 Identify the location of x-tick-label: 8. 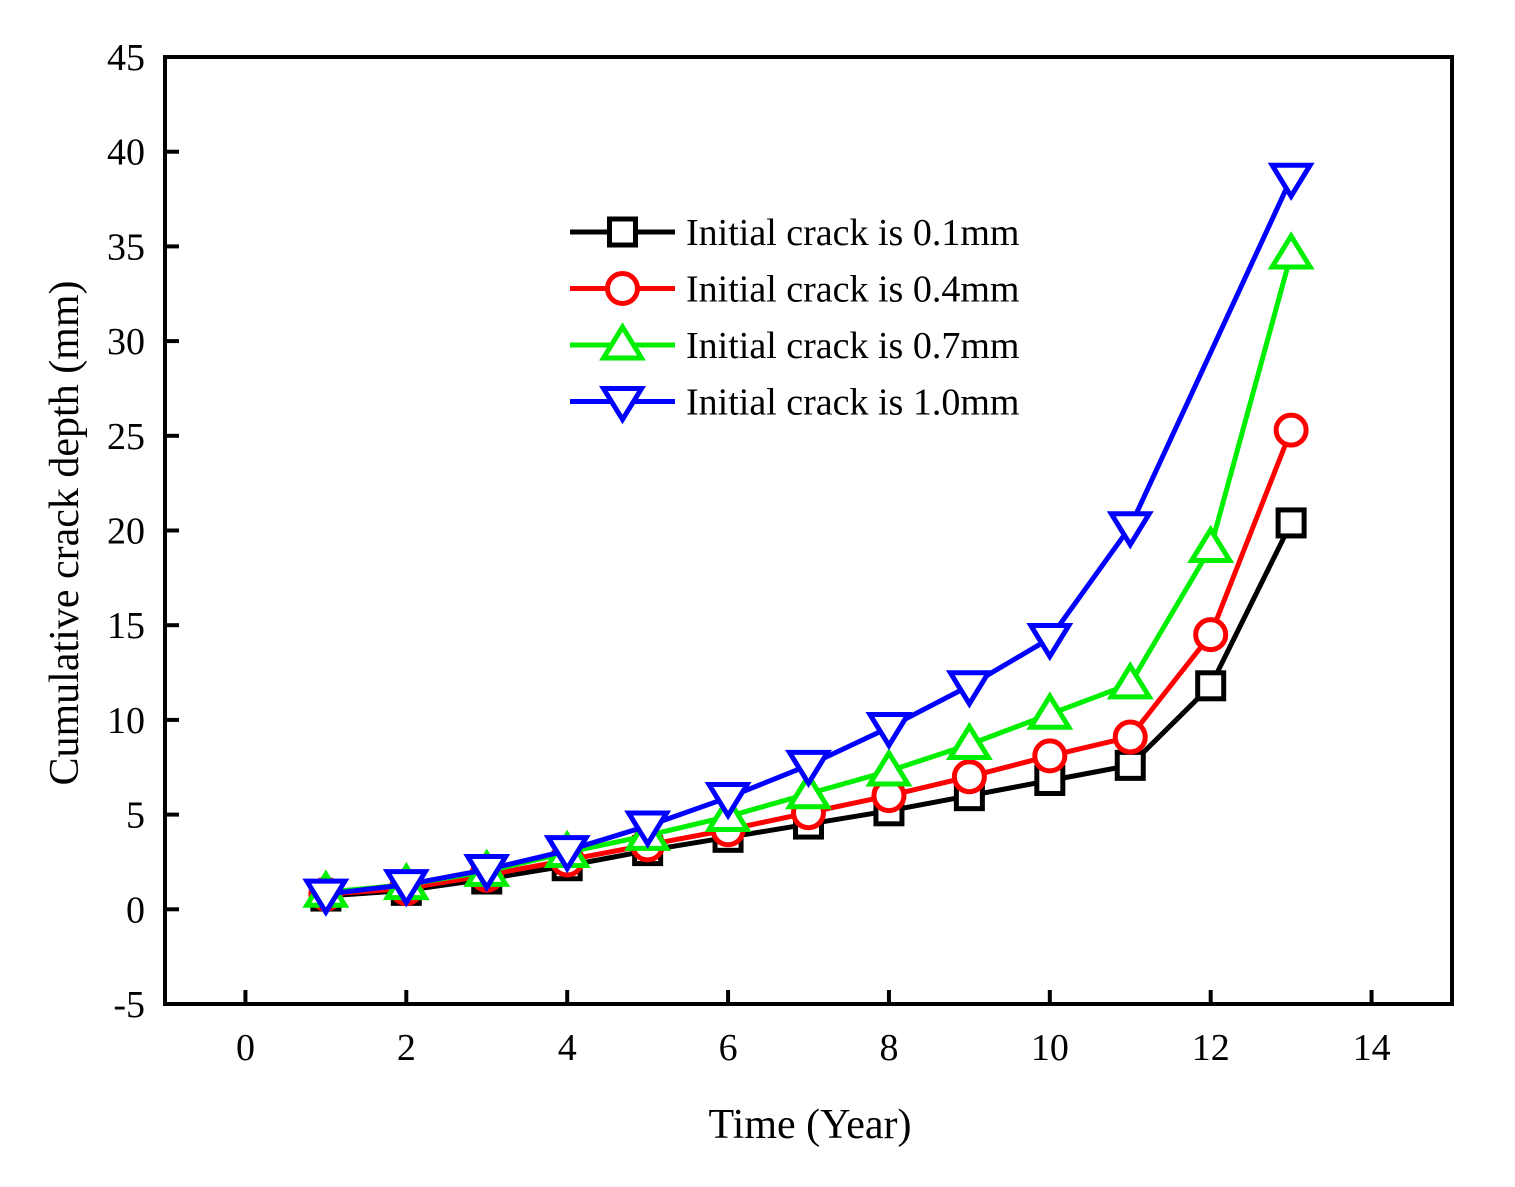
(888, 1048).